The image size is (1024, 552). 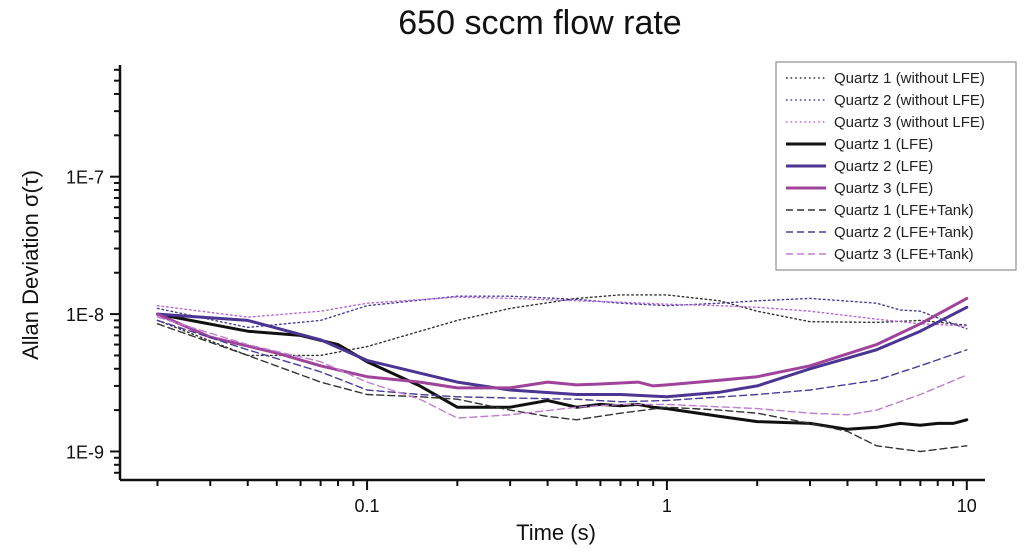 What do you see at coordinates (904, 254) in the screenshot?
I see `legend-label: Quartz 3 (LFE+Tank)` at bounding box center [904, 254].